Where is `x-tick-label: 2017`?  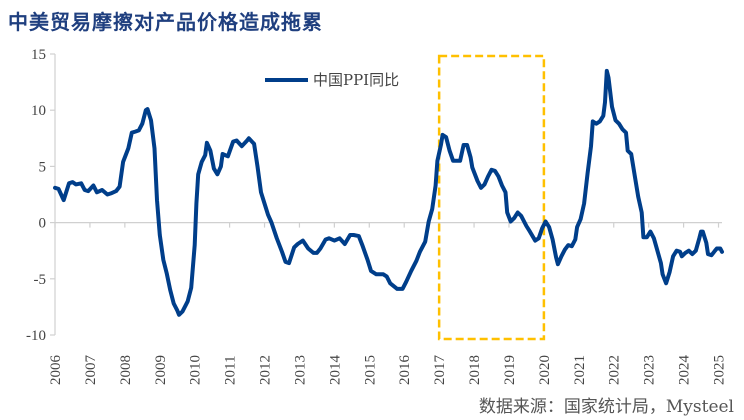
x-tick-label: 2017 is located at coordinates (440, 370).